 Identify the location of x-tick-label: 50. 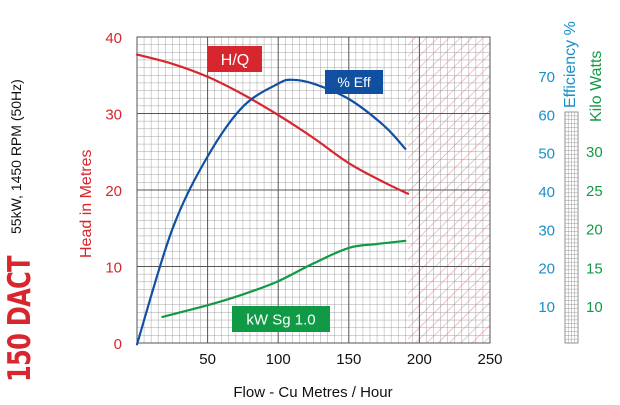
(207, 359).